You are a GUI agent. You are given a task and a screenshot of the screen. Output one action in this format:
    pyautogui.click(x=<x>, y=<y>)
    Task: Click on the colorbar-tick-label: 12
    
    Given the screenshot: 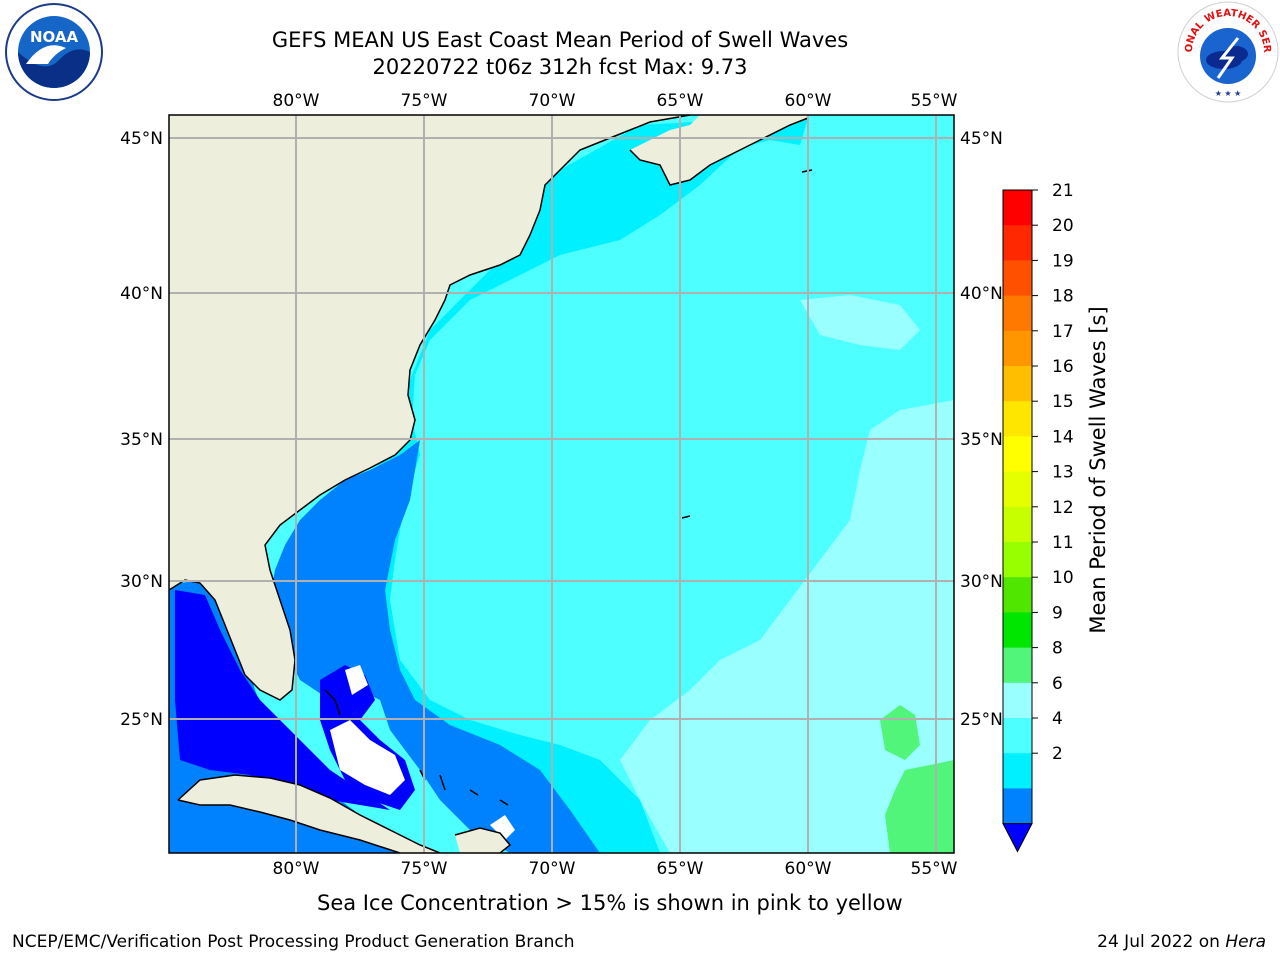 What is the action you would take?
    pyautogui.click(x=1063, y=508)
    